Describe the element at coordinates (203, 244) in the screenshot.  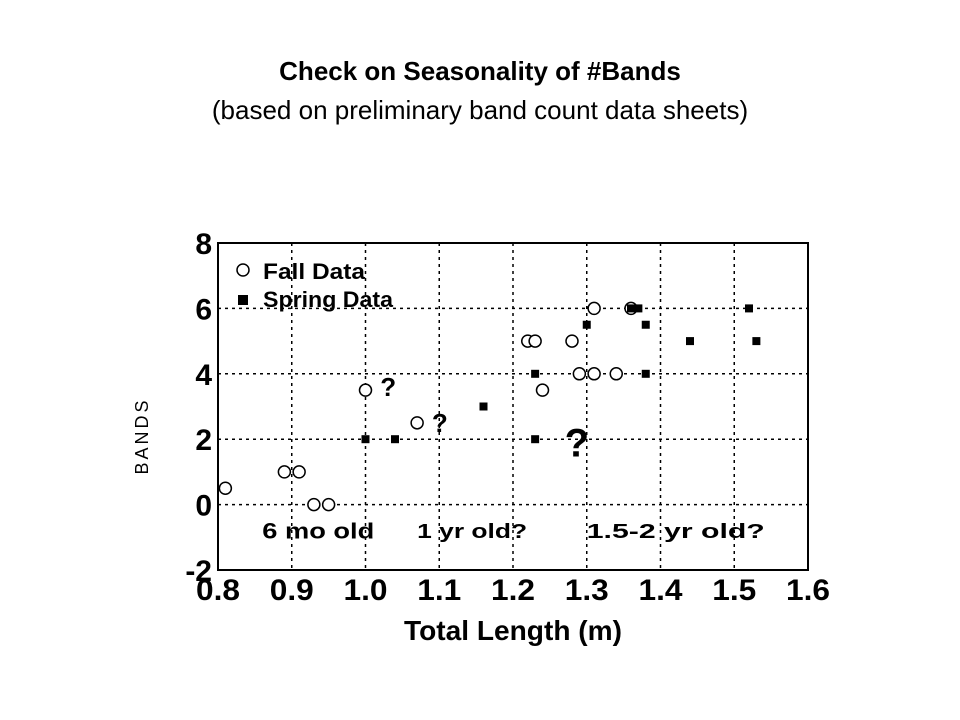
I see `y-tick-label: 8` at that location.